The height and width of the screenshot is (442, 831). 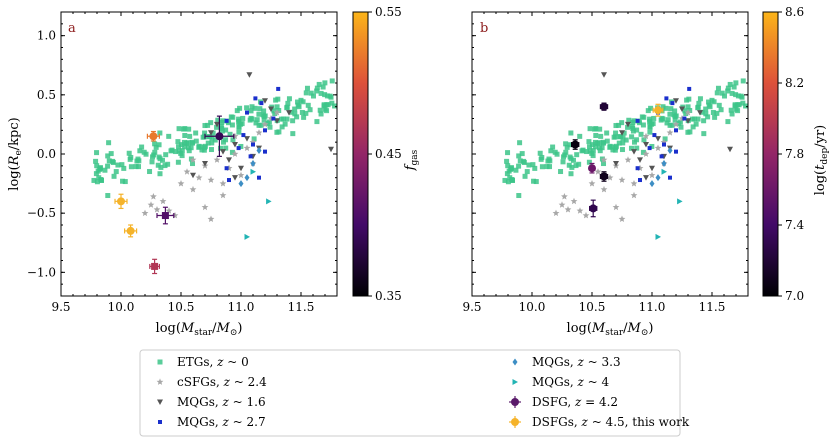 What do you see at coordinates (575, 402) in the screenshot?
I see `legend-label-dsfg42: DSFG, z = 4.2` at bounding box center [575, 402].